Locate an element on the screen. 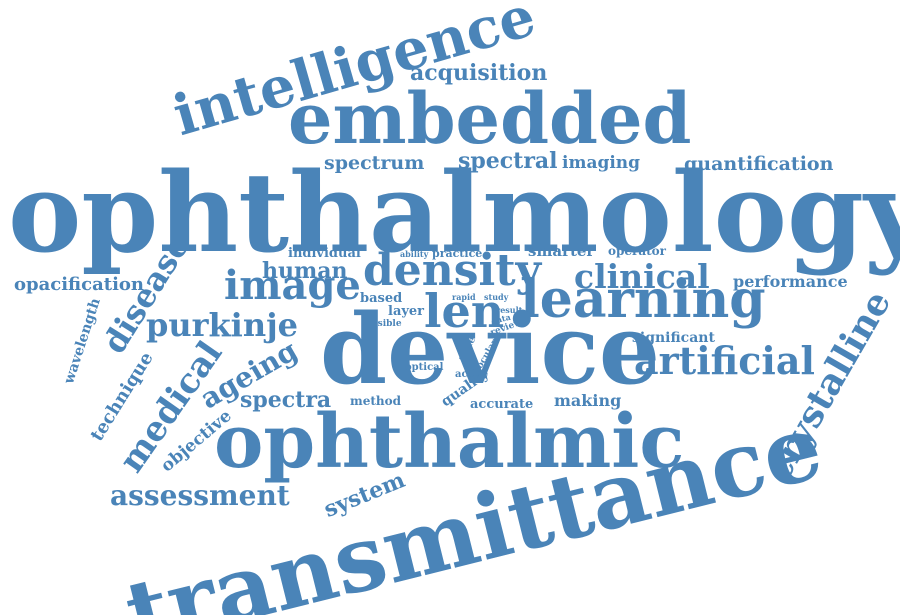  word-quantification: quantification is located at coordinates (759, 164).